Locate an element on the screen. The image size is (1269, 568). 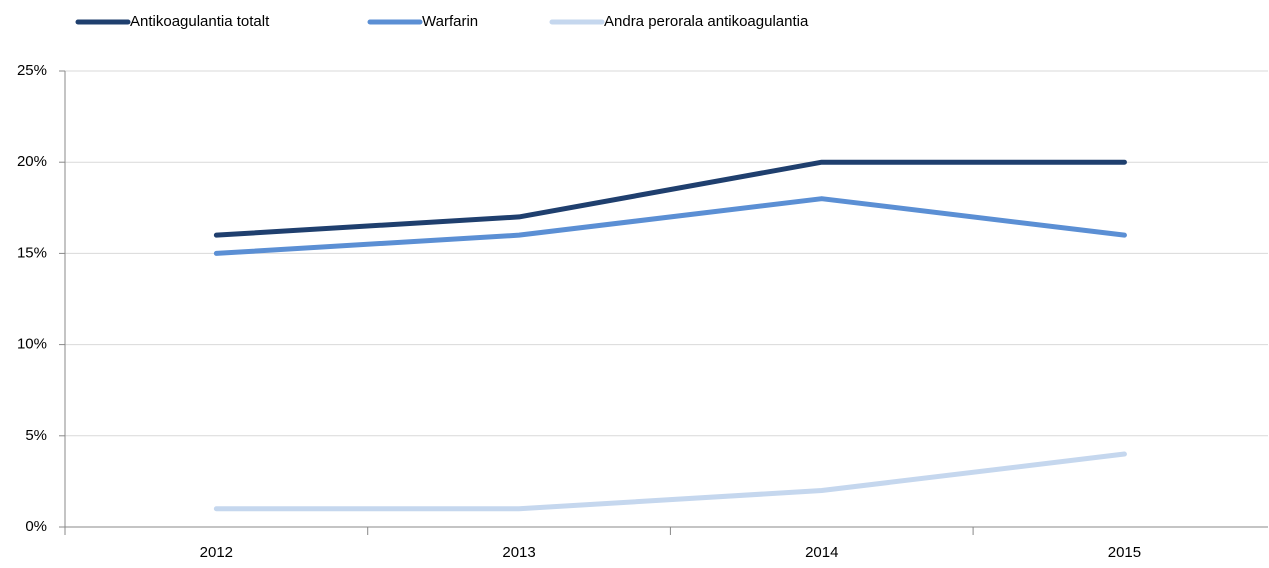
y-tick-label: 20% is located at coordinates (32, 161).